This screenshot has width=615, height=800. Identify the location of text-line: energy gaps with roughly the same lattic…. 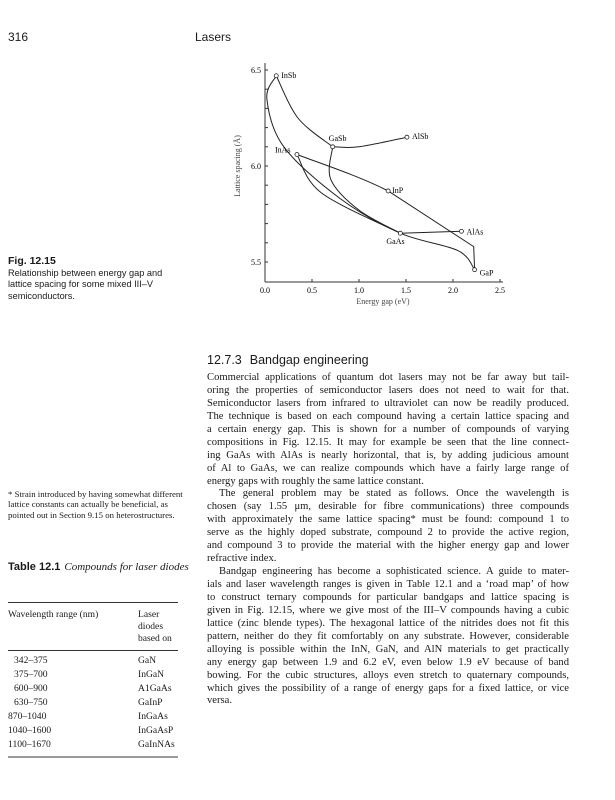
(315, 481).